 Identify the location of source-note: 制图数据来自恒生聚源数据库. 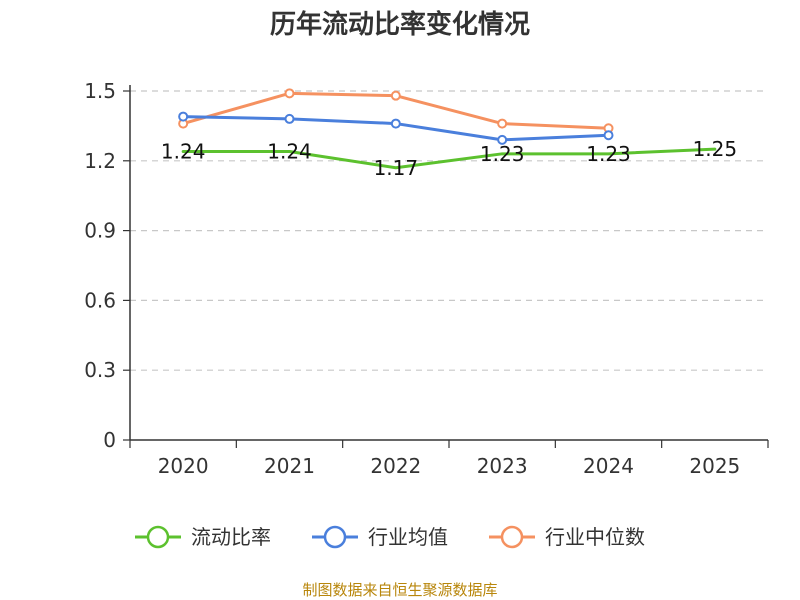
(399, 590).